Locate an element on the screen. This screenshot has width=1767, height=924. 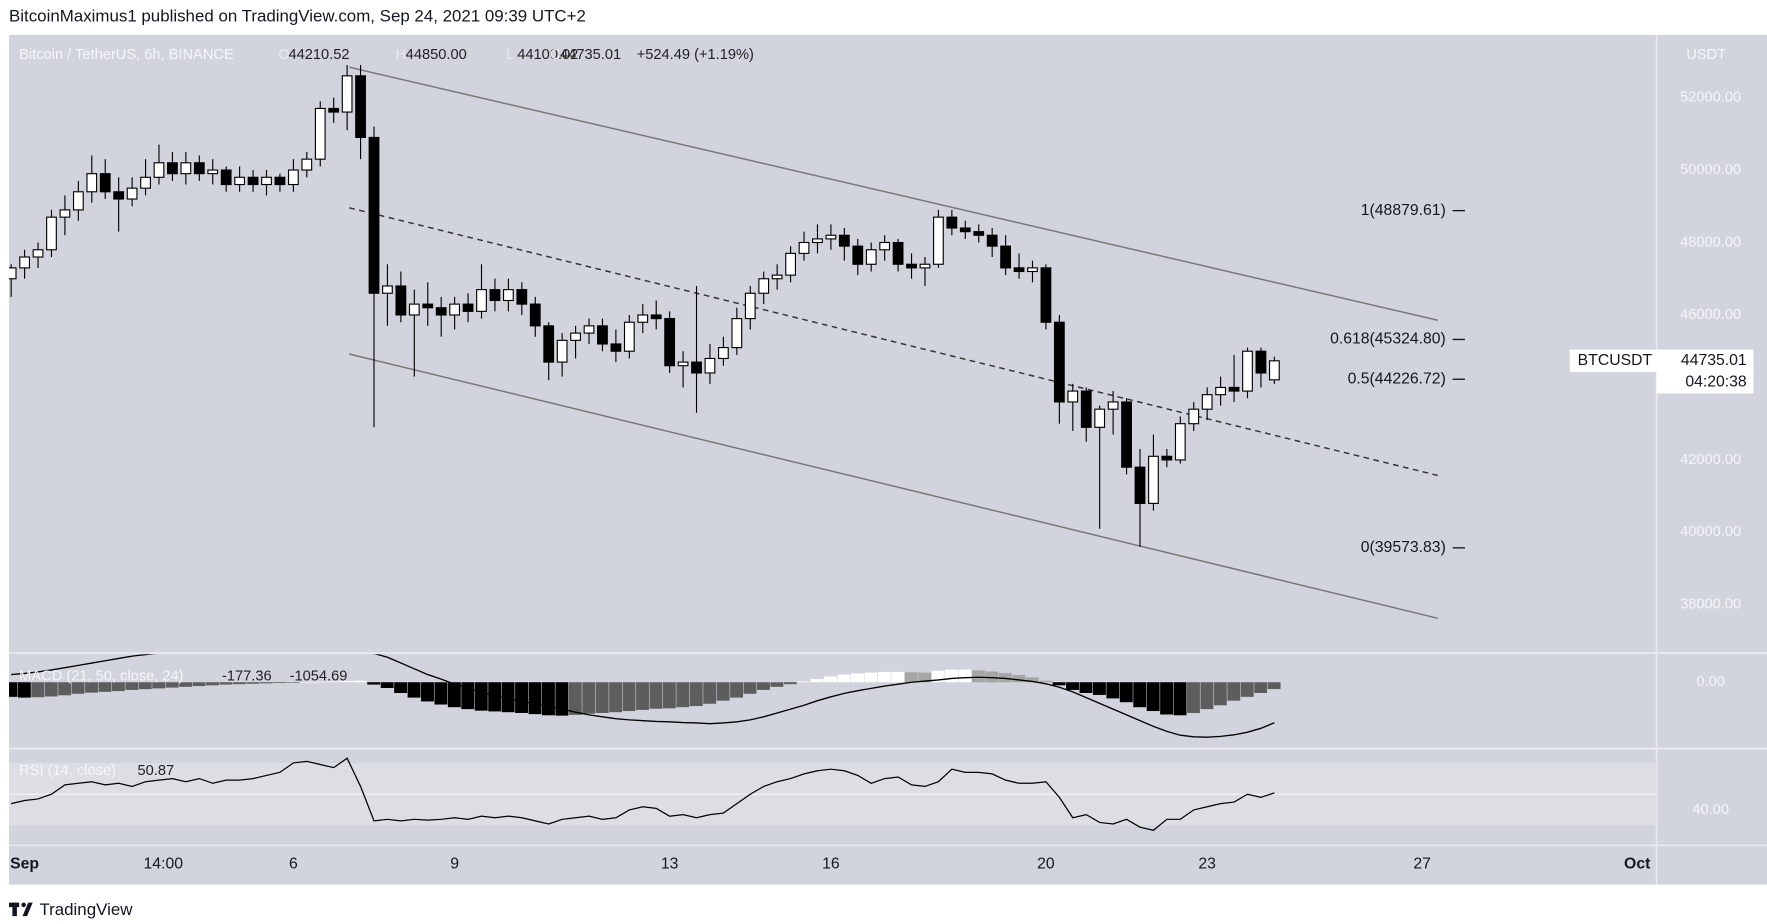
y-tick-label: 40.00 is located at coordinates (1710, 810).